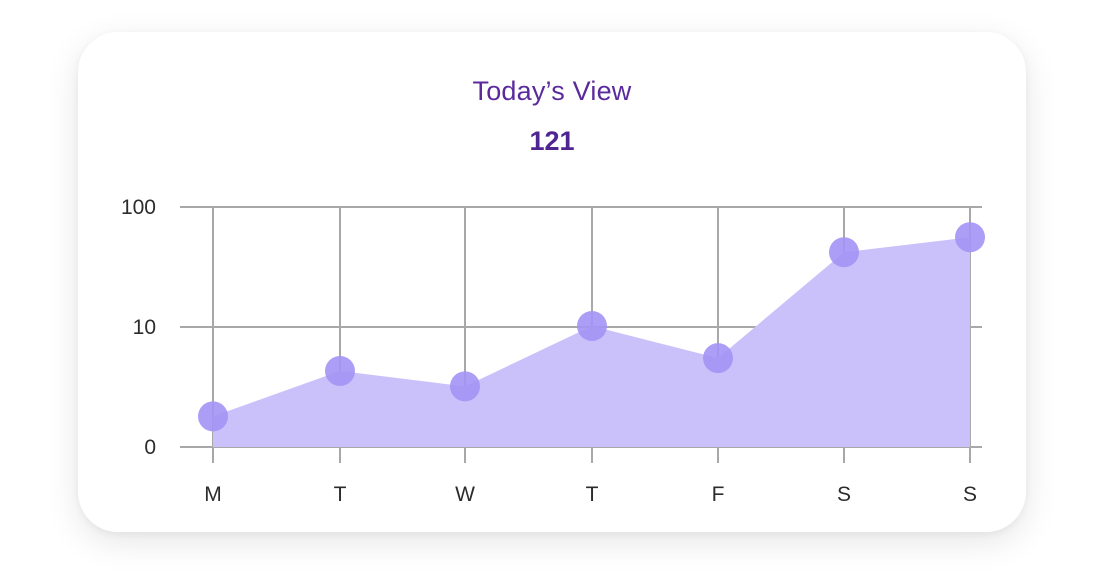 Image resolution: width=1104 pixels, height=580 pixels. What do you see at coordinates (552, 141) in the screenshot?
I see `card-value: 121` at bounding box center [552, 141].